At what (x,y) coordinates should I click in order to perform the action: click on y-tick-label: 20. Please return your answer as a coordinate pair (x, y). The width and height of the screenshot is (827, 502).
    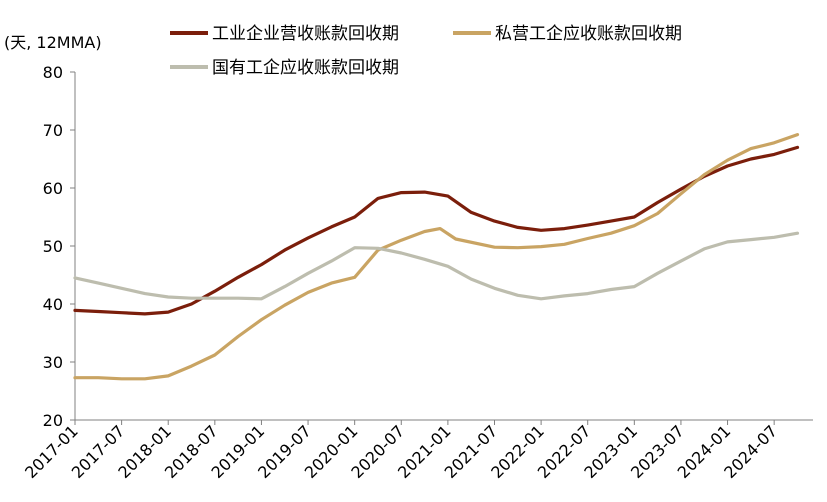
    Looking at the image, I should click on (53, 420).